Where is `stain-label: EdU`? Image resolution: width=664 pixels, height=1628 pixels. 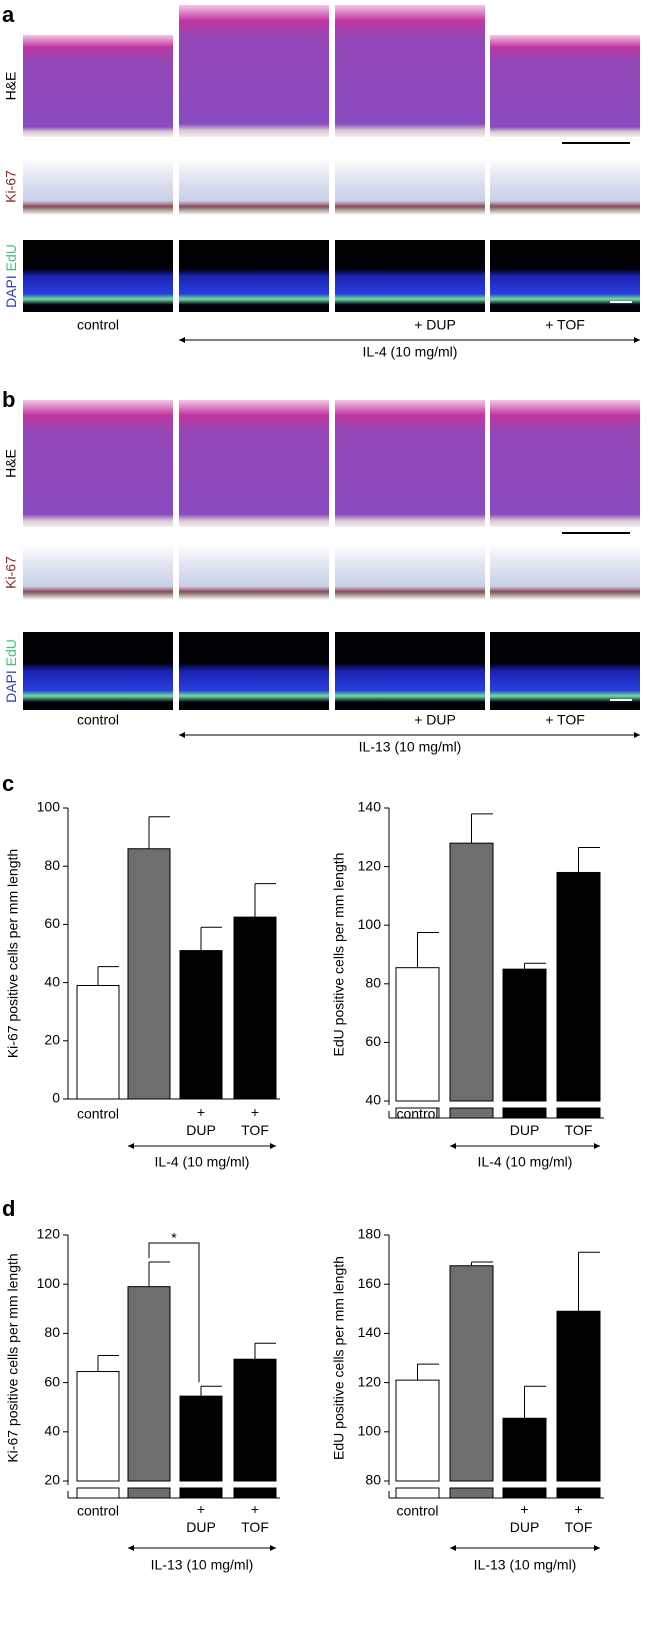 stain-label: EdU is located at coordinates (11, 652).